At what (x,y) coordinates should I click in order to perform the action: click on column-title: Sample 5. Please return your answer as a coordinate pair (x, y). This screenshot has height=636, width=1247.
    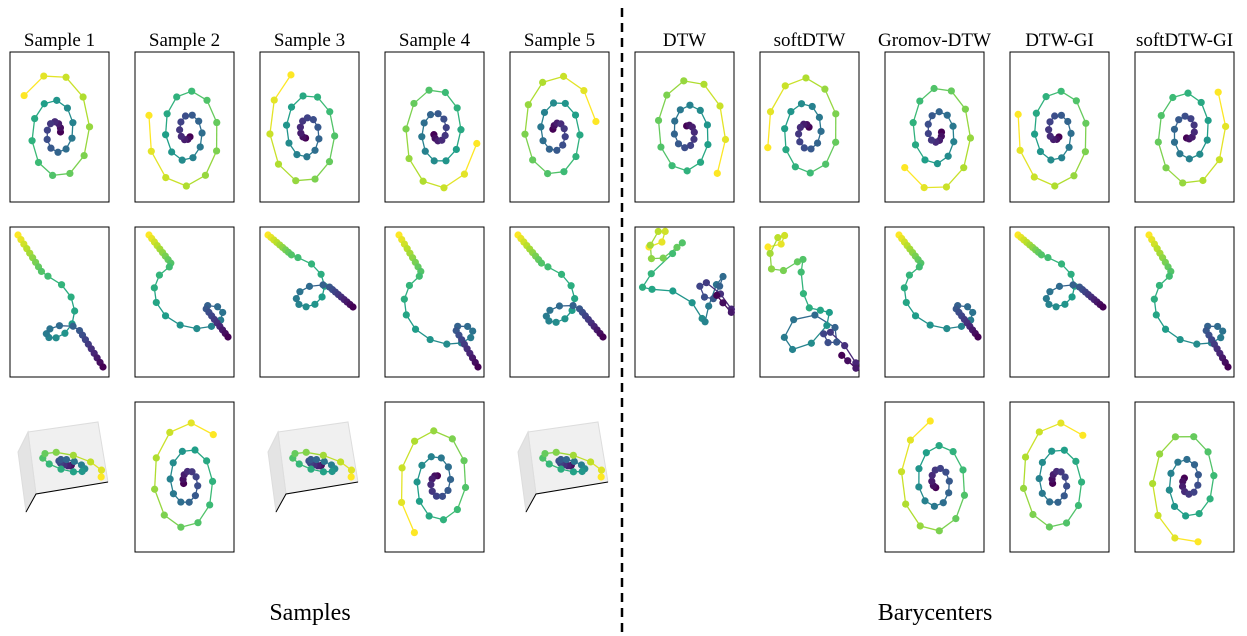
    Looking at the image, I should click on (559, 40).